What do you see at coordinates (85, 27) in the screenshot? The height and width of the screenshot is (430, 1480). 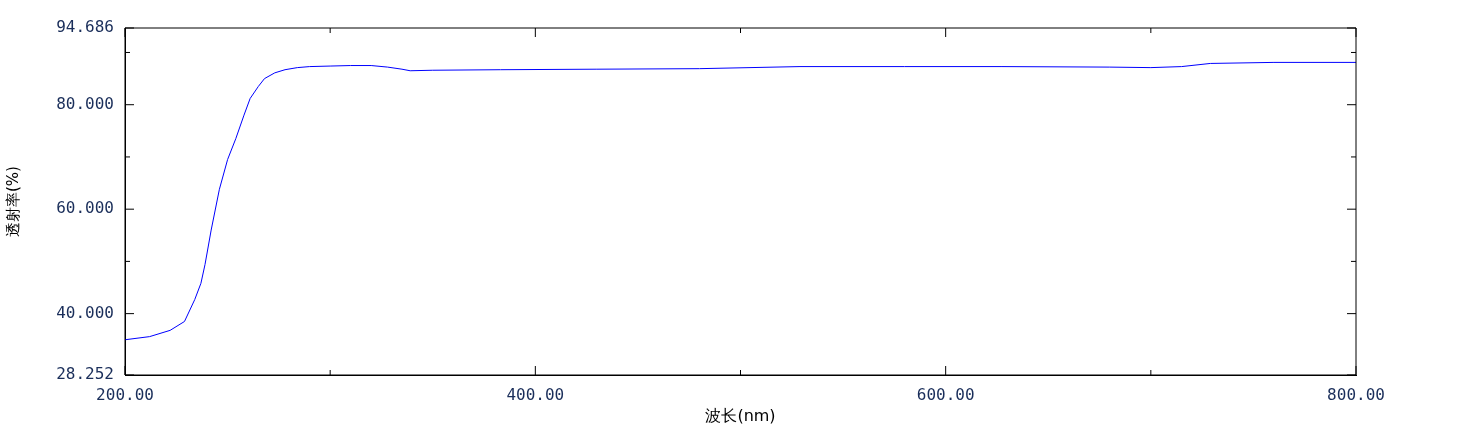 I see `y-tick-label: 94.686` at bounding box center [85, 27].